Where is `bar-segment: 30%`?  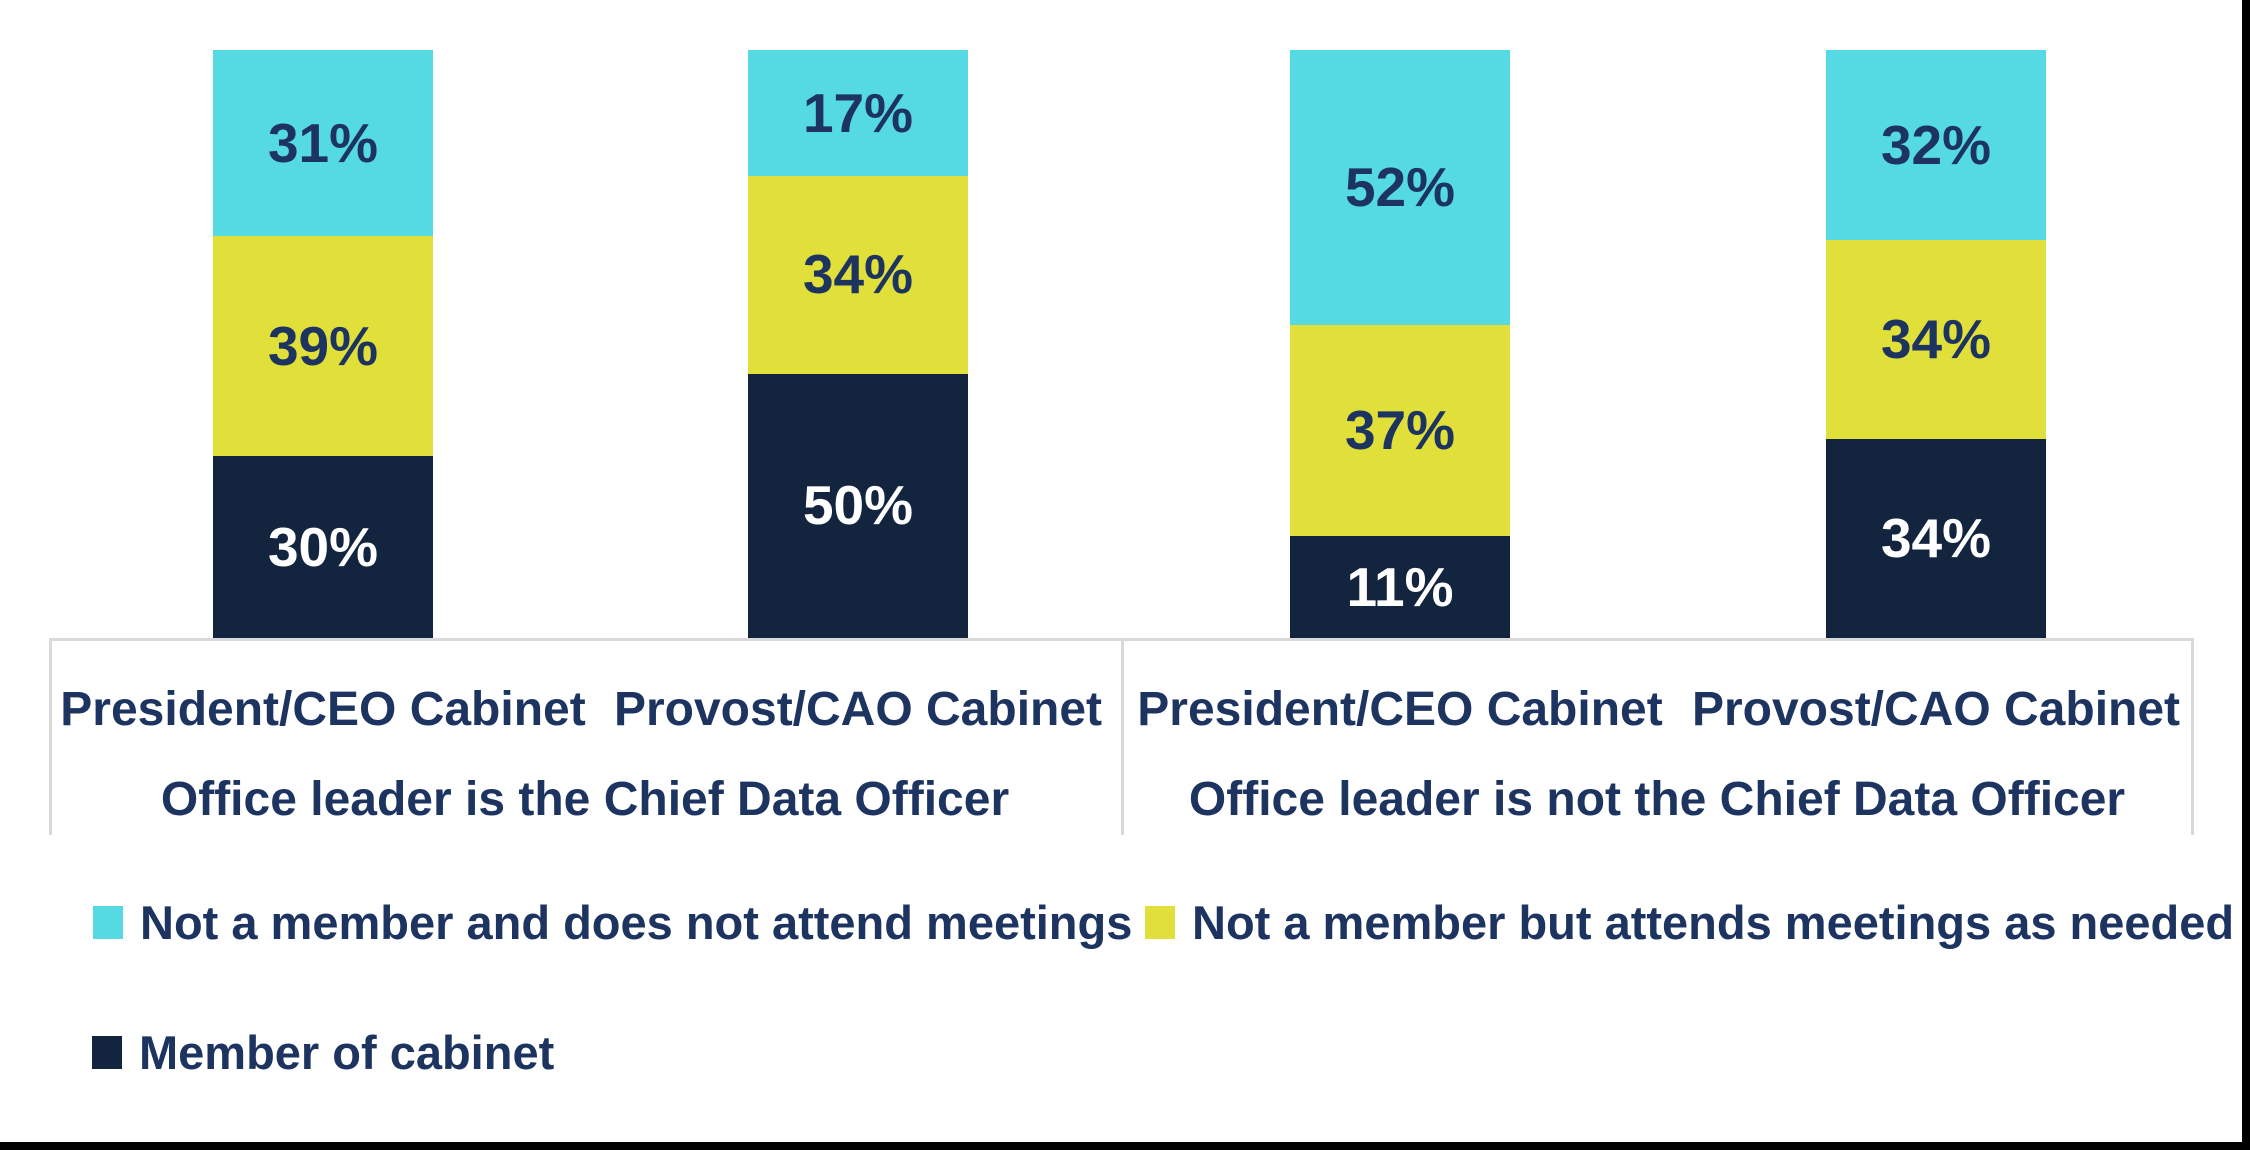 bar-segment: 30% is located at coordinates (323, 547).